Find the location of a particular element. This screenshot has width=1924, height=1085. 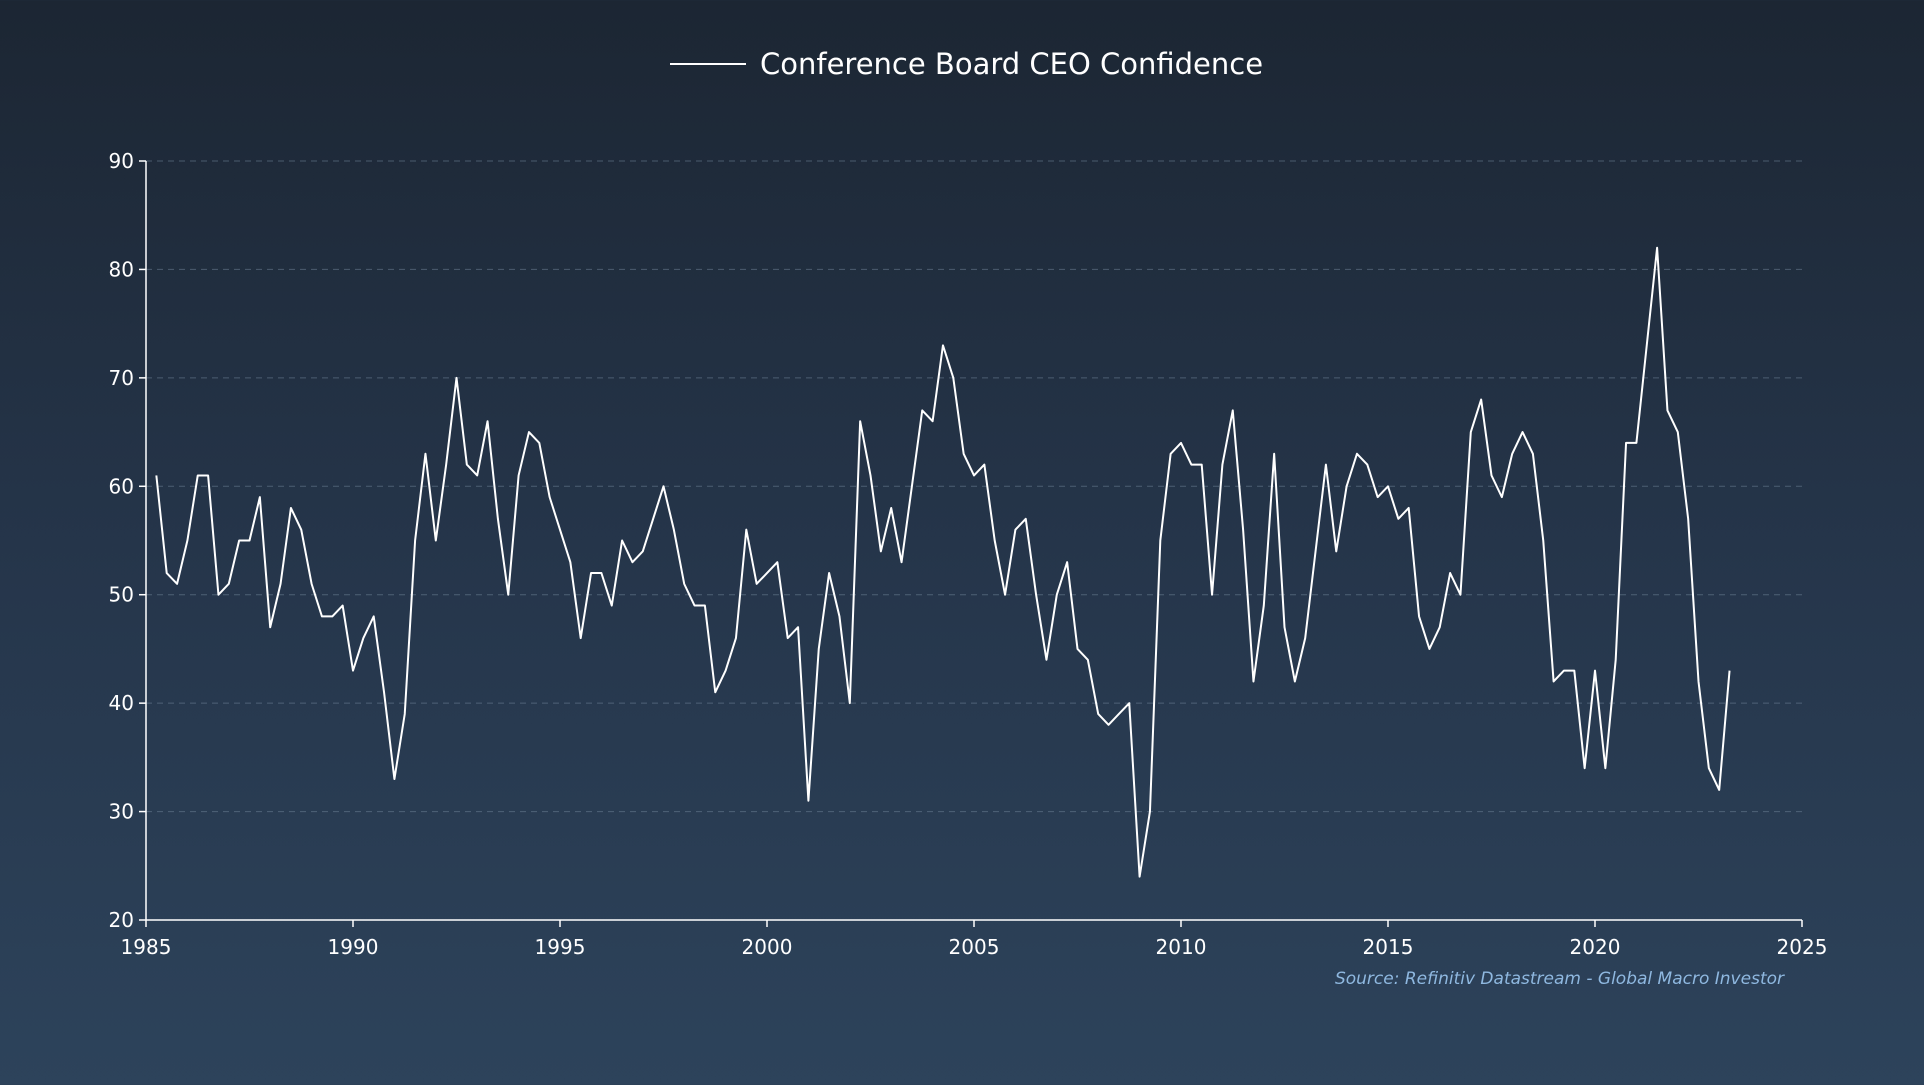

y-tick-label: 80 is located at coordinates (121, 269).